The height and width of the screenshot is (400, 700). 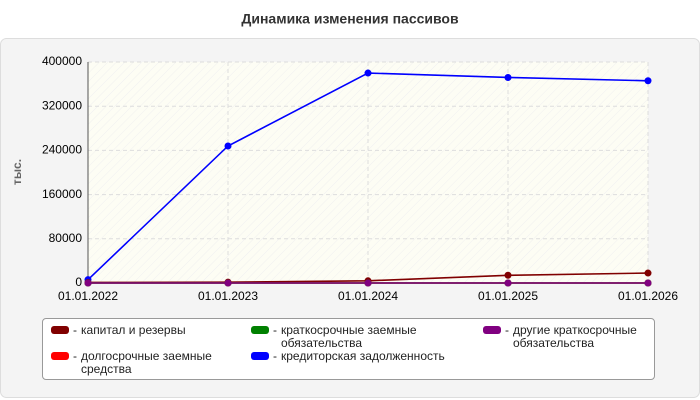 I want to click on legend-item: - другие краткосрочные обязательства, so click(x=568, y=337).